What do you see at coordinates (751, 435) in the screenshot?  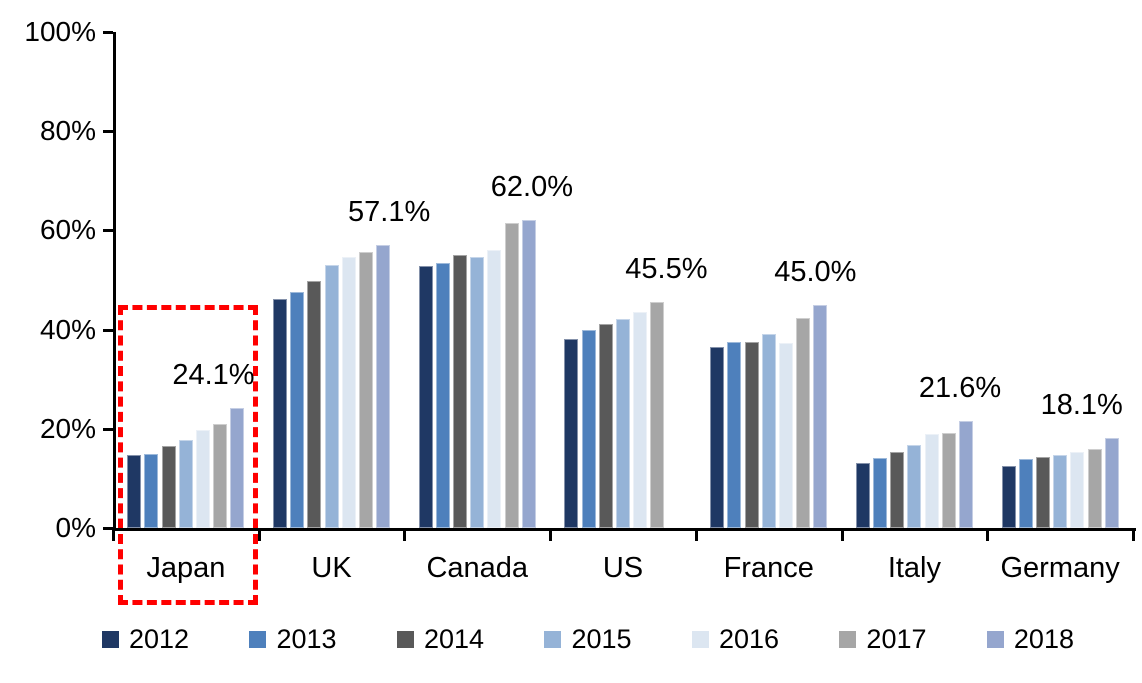 I see `bar-france-2014` at bounding box center [751, 435].